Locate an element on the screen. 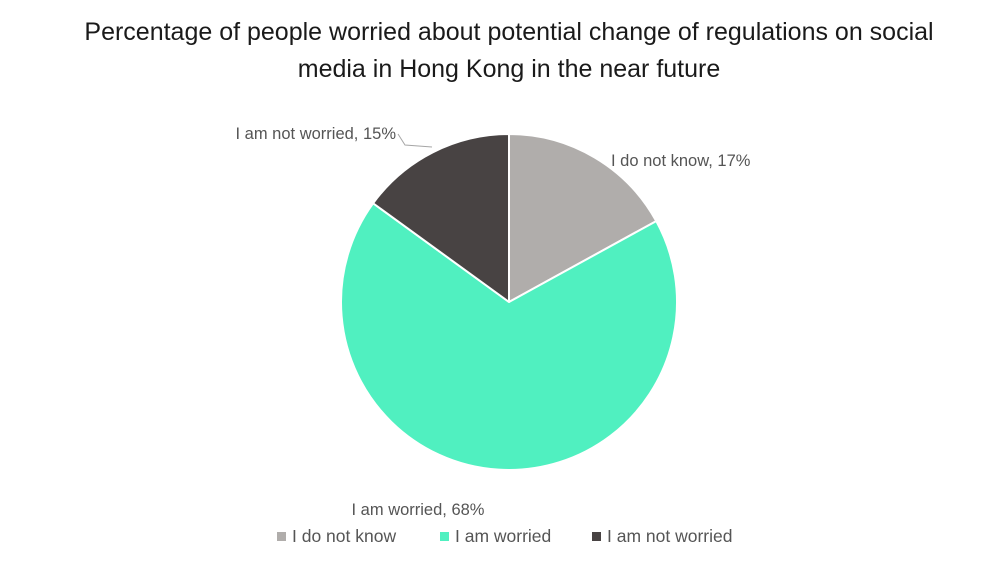  legend-label-worried: I am worried is located at coordinates (503, 536).